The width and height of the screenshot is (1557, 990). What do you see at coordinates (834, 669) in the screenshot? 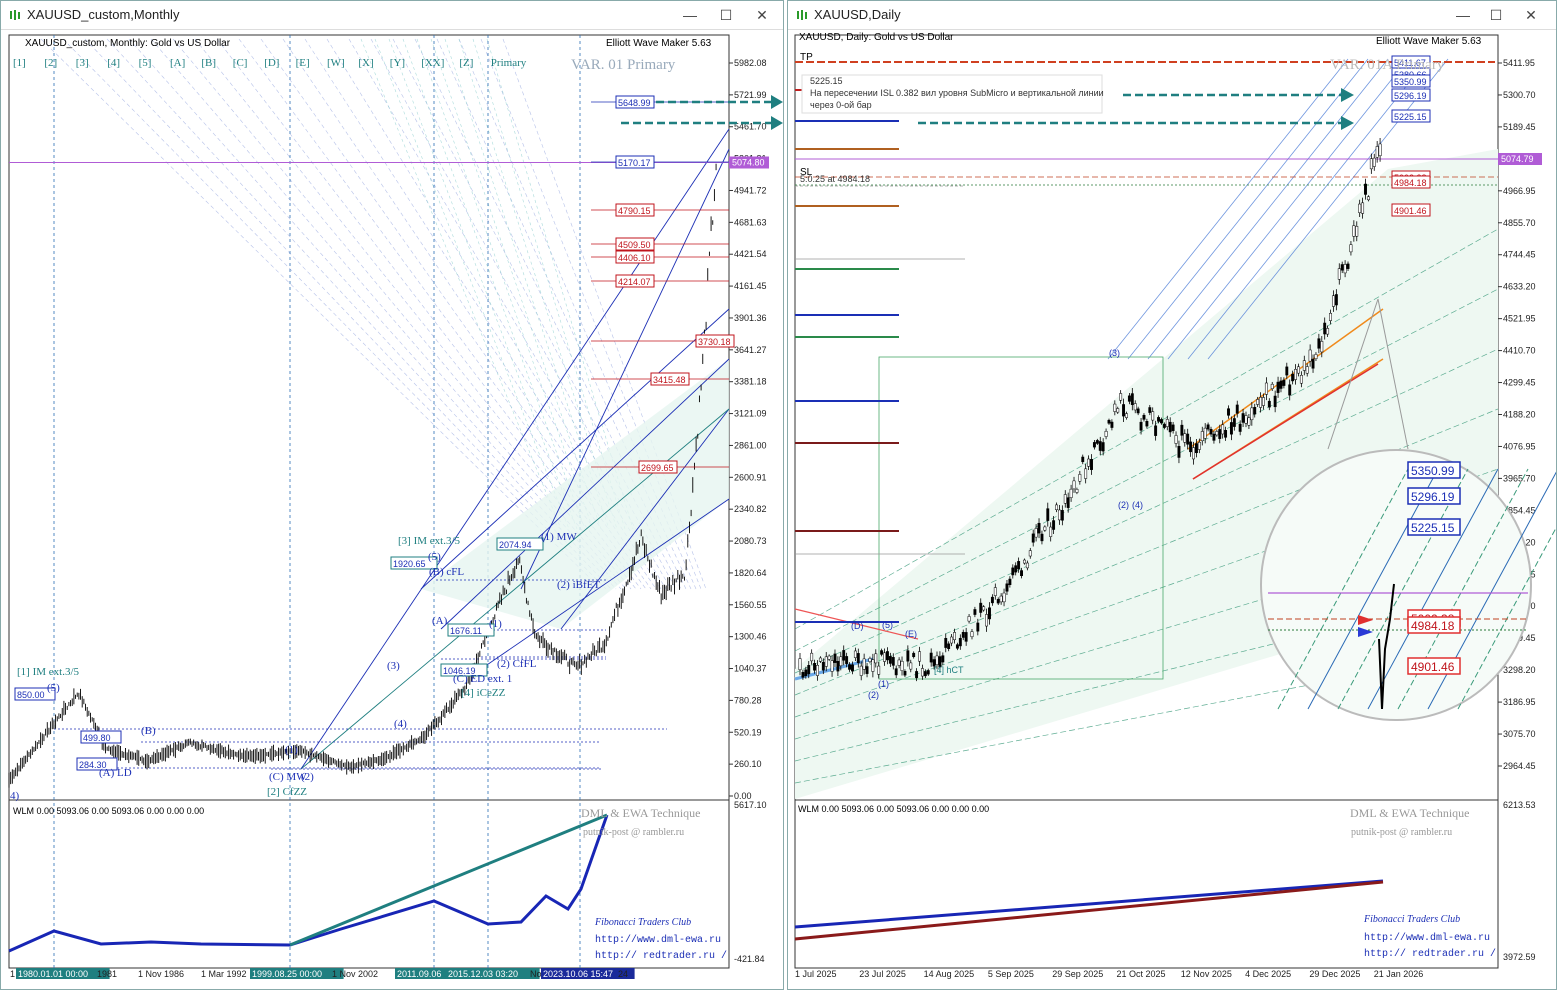
I see `trend-line-blue` at bounding box center [834, 669].